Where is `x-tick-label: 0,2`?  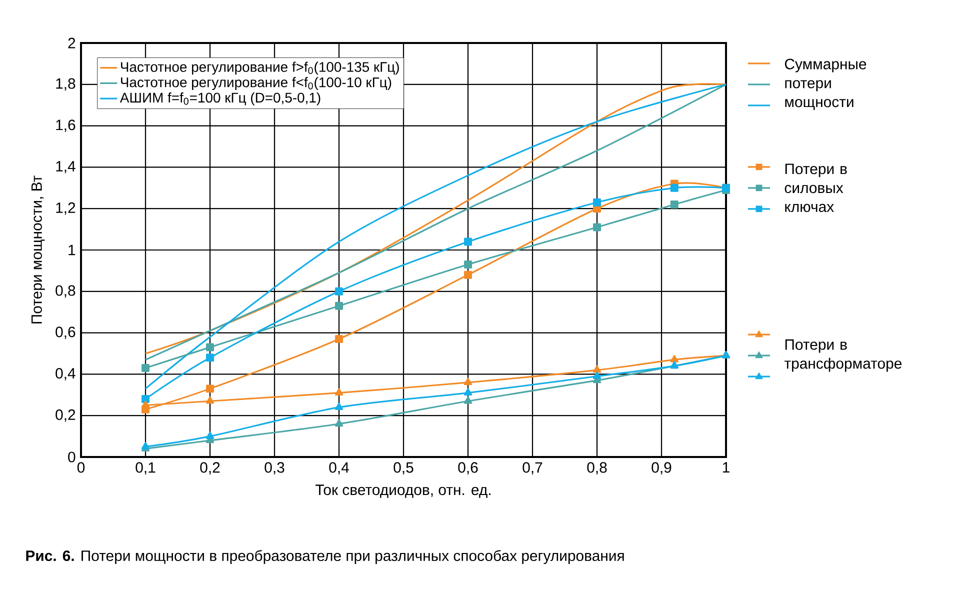
x-tick-label: 0,2 is located at coordinates (210, 468).